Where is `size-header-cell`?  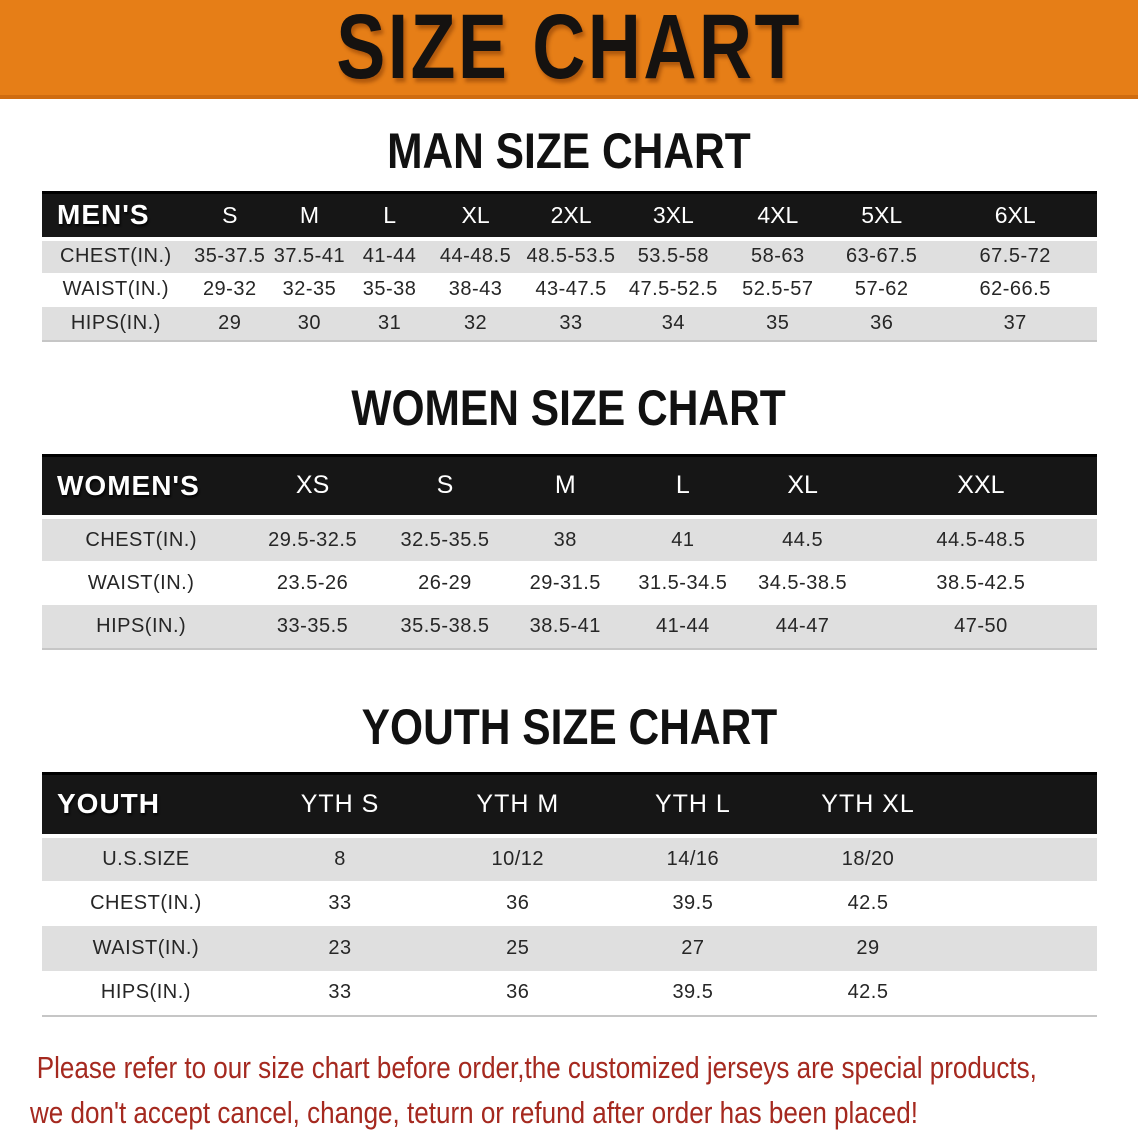 size-header-cell is located at coordinates (1026, 805).